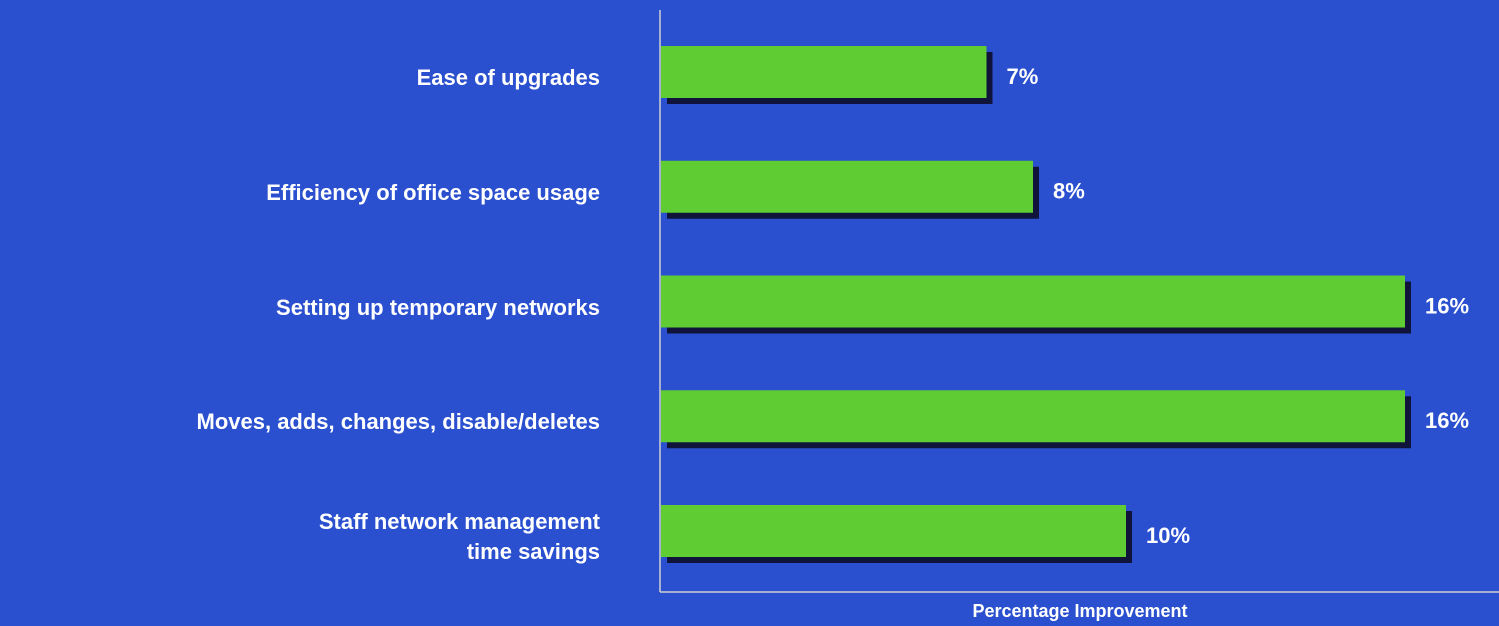 The width and height of the screenshot is (1499, 626). I want to click on x-axis-label: Percentage Improvement, so click(1079, 611).